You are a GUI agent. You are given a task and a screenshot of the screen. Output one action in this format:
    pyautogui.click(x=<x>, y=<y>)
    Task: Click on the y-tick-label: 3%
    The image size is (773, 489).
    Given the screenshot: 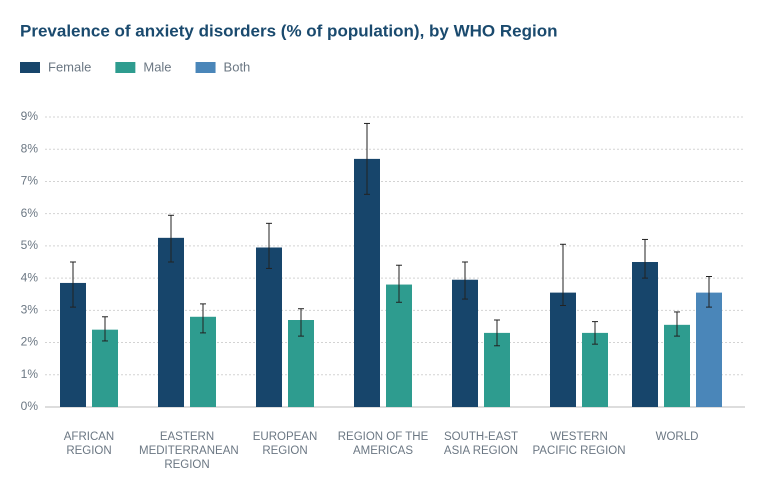 What is the action you would take?
    pyautogui.click(x=30, y=310)
    